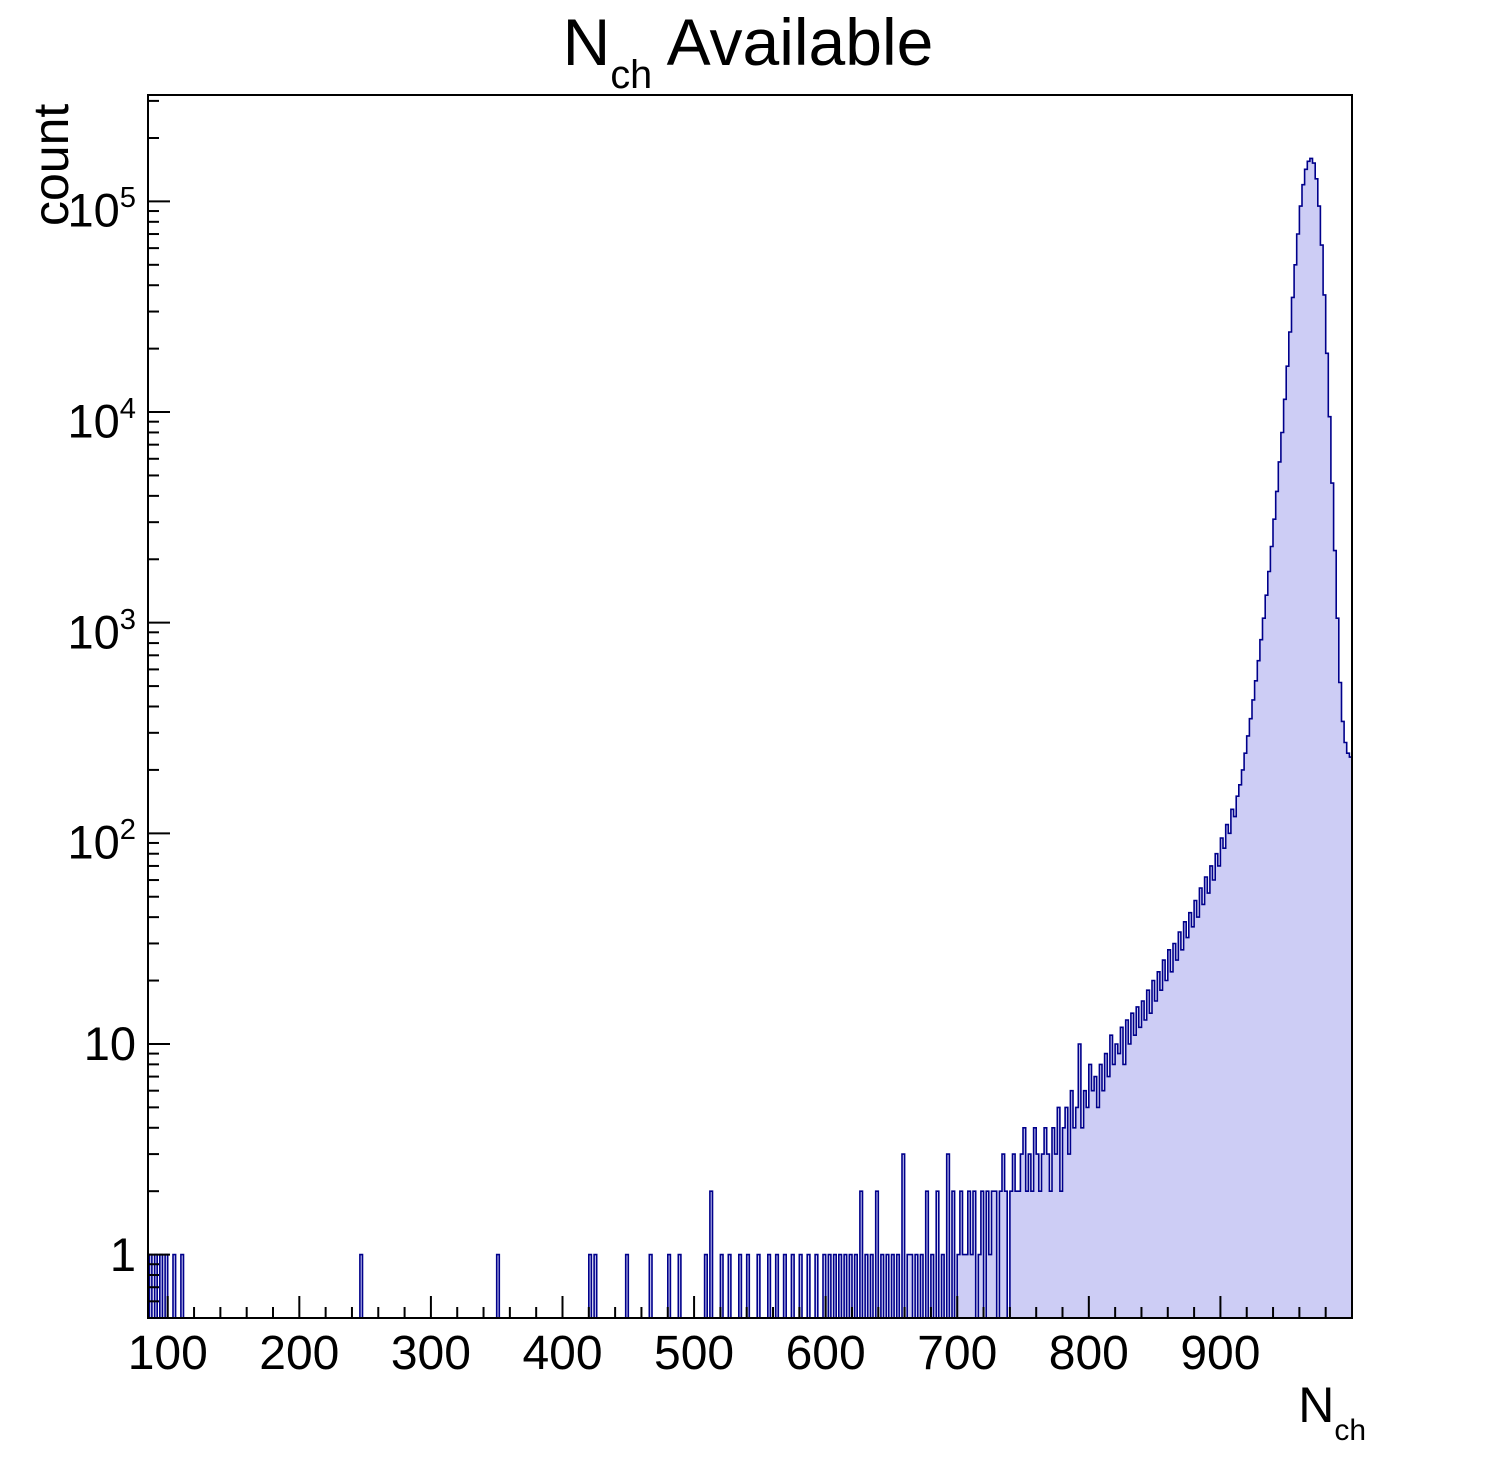  I want to click on x-axis-title-prefix: N, so click(1316, 1405).